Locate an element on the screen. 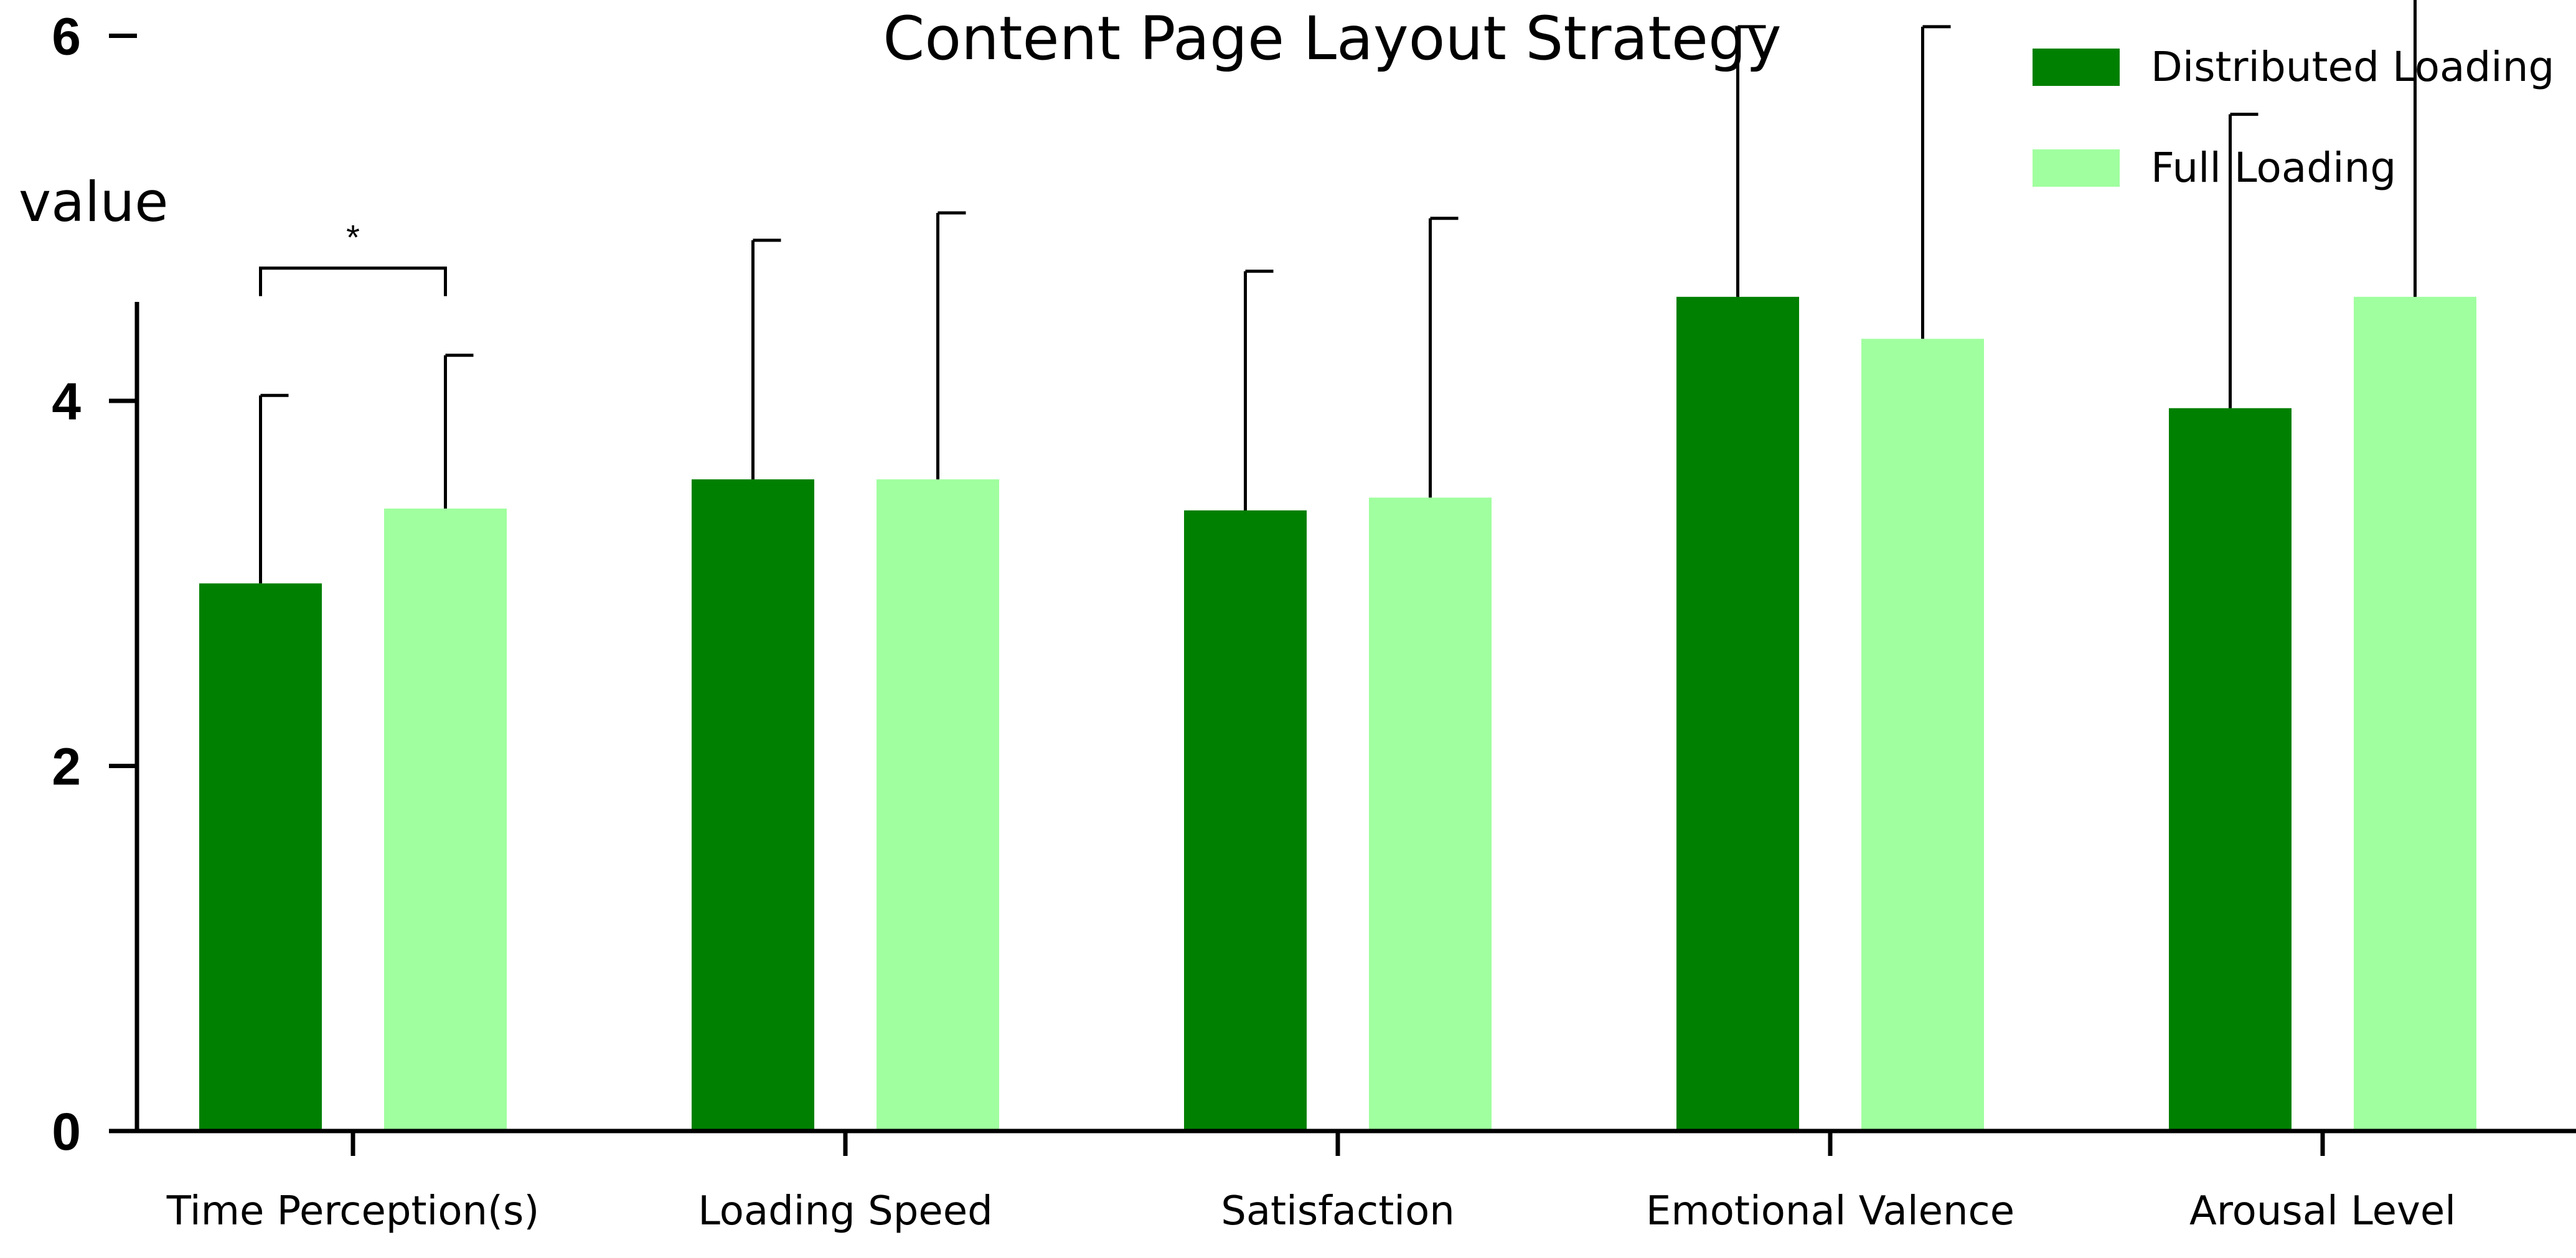  legend-label-full: Full Loading is located at coordinates (2273, 168).